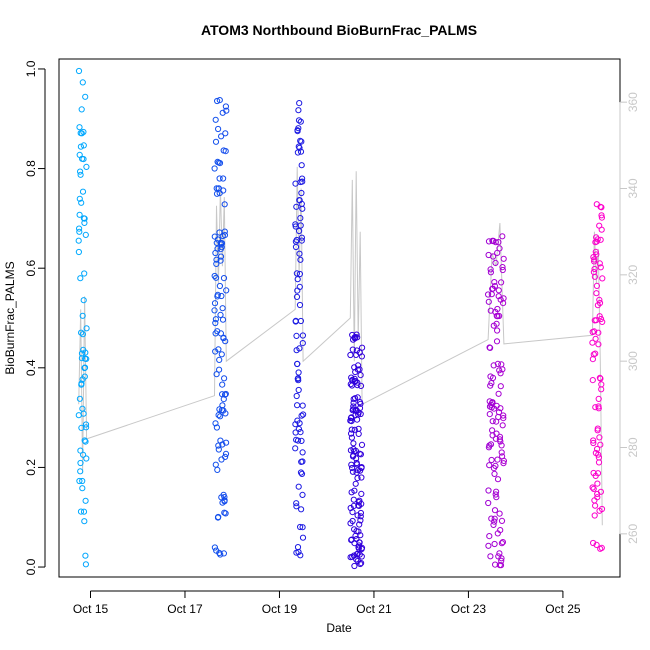 The image size is (650, 650). What do you see at coordinates (31, 168) in the screenshot?
I see `y-tick-label: 0.8` at bounding box center [31, 168].